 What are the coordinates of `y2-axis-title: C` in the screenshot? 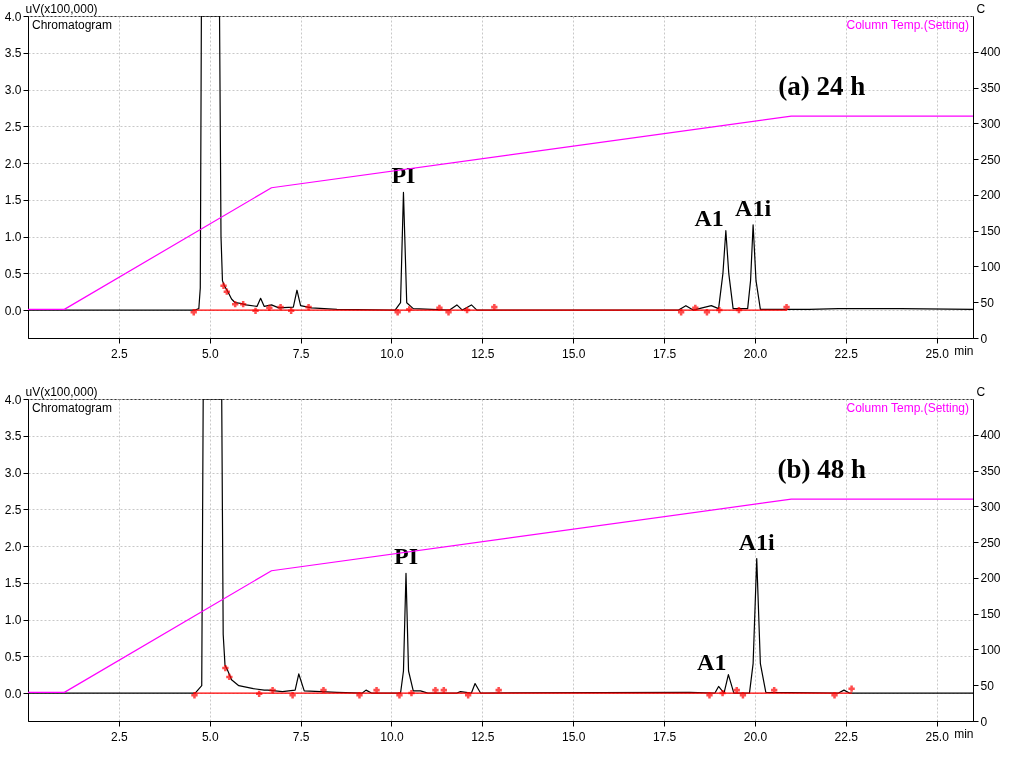 It's located at (981, 391).